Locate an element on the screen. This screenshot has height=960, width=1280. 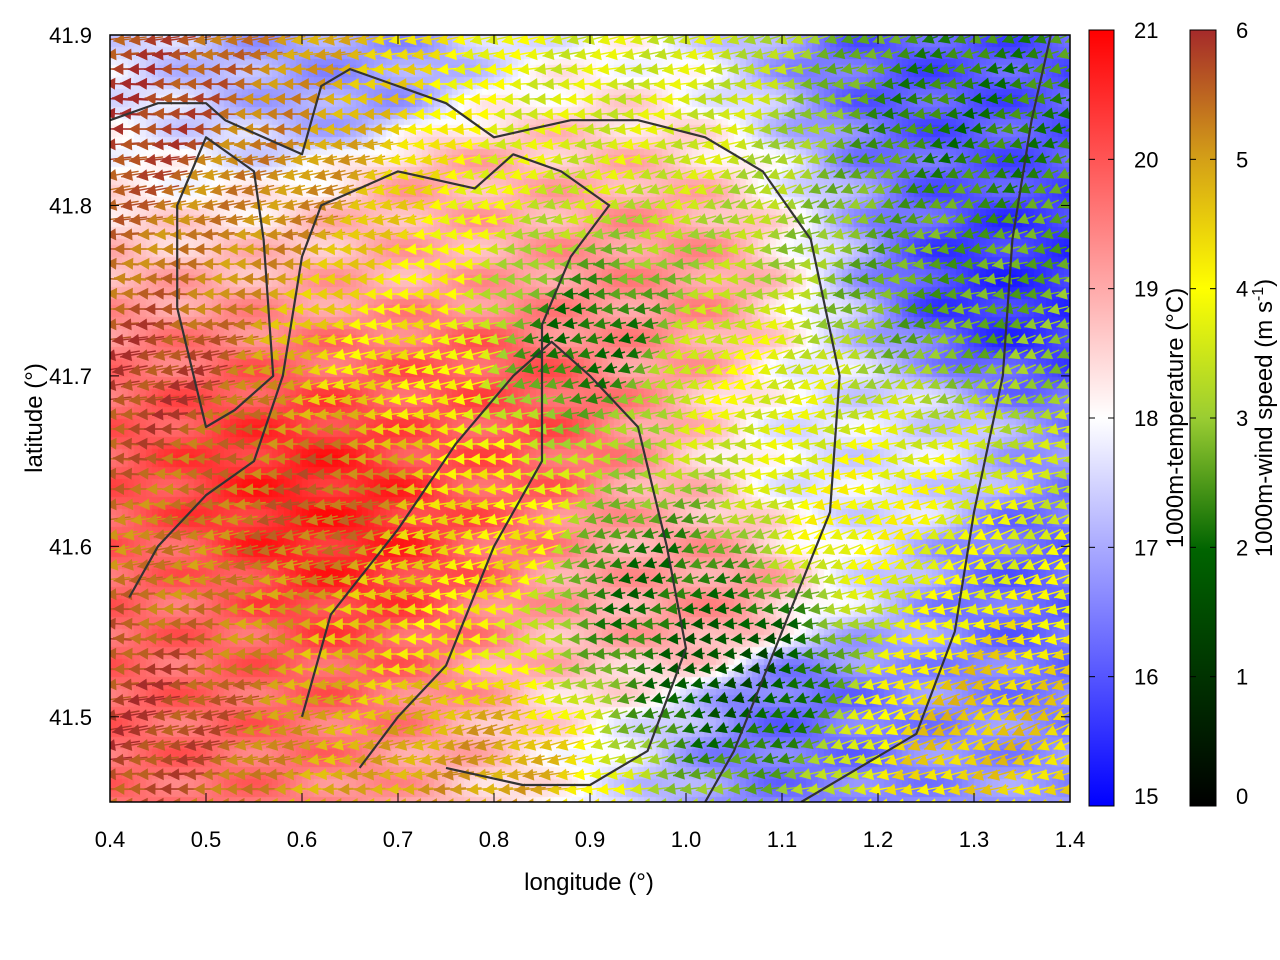
colorbar-tick-label: 16 is located at coordinates (1146, 677).